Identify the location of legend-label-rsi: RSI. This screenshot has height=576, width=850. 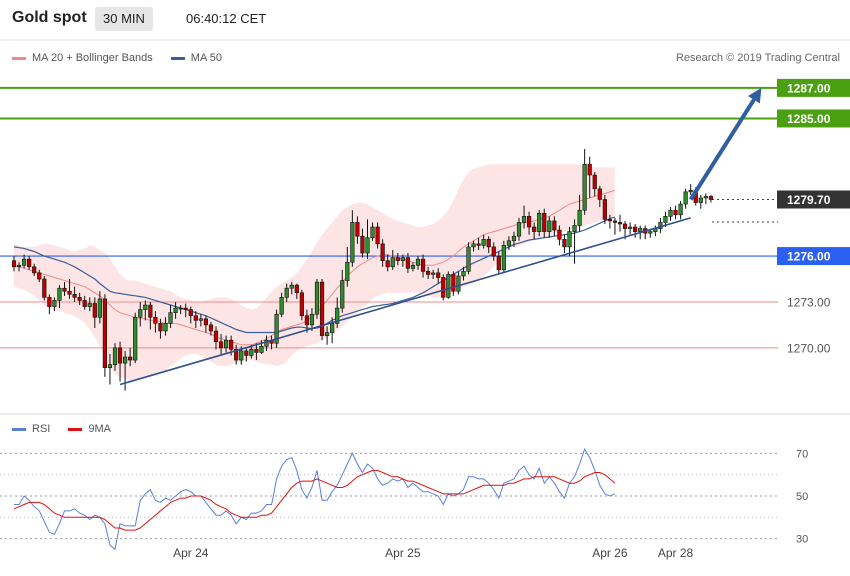
(41, 429).